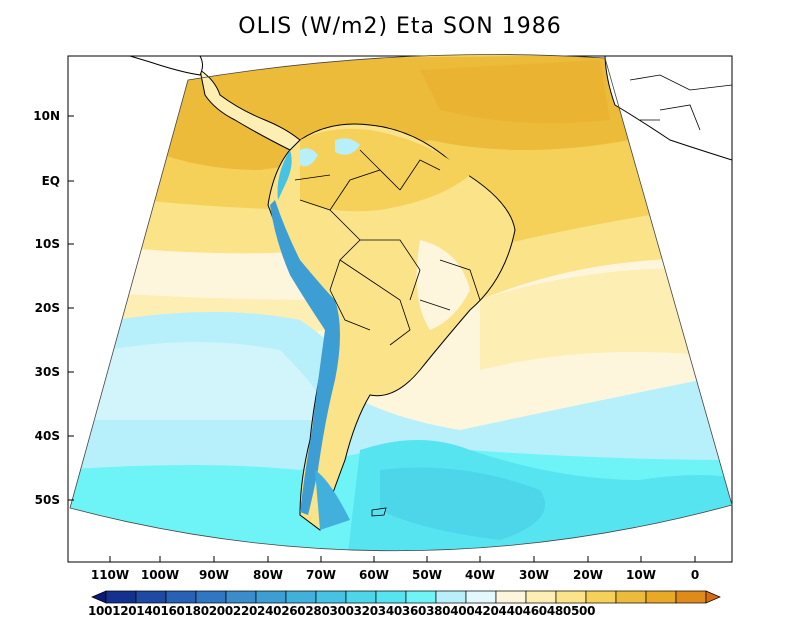 Image resolution: width=800 pixels, height=618 pixels. I want to click on lon-label-20w: 20W, so click(588, 575).